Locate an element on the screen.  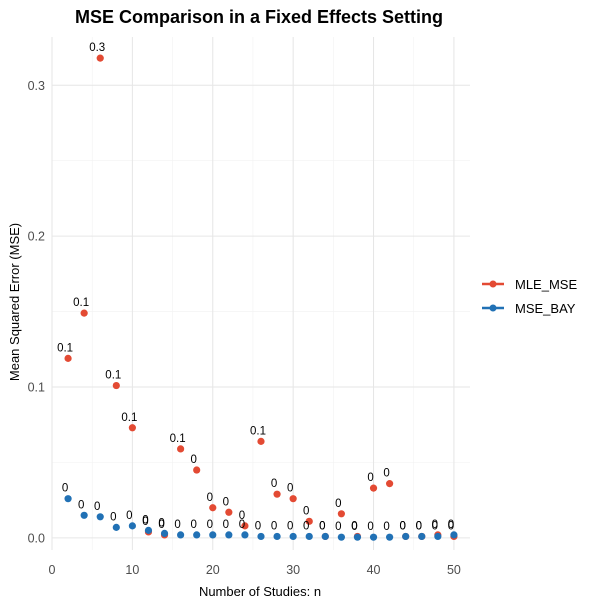
y-tick-label: 0.0 is located at coordinates (36, 538).